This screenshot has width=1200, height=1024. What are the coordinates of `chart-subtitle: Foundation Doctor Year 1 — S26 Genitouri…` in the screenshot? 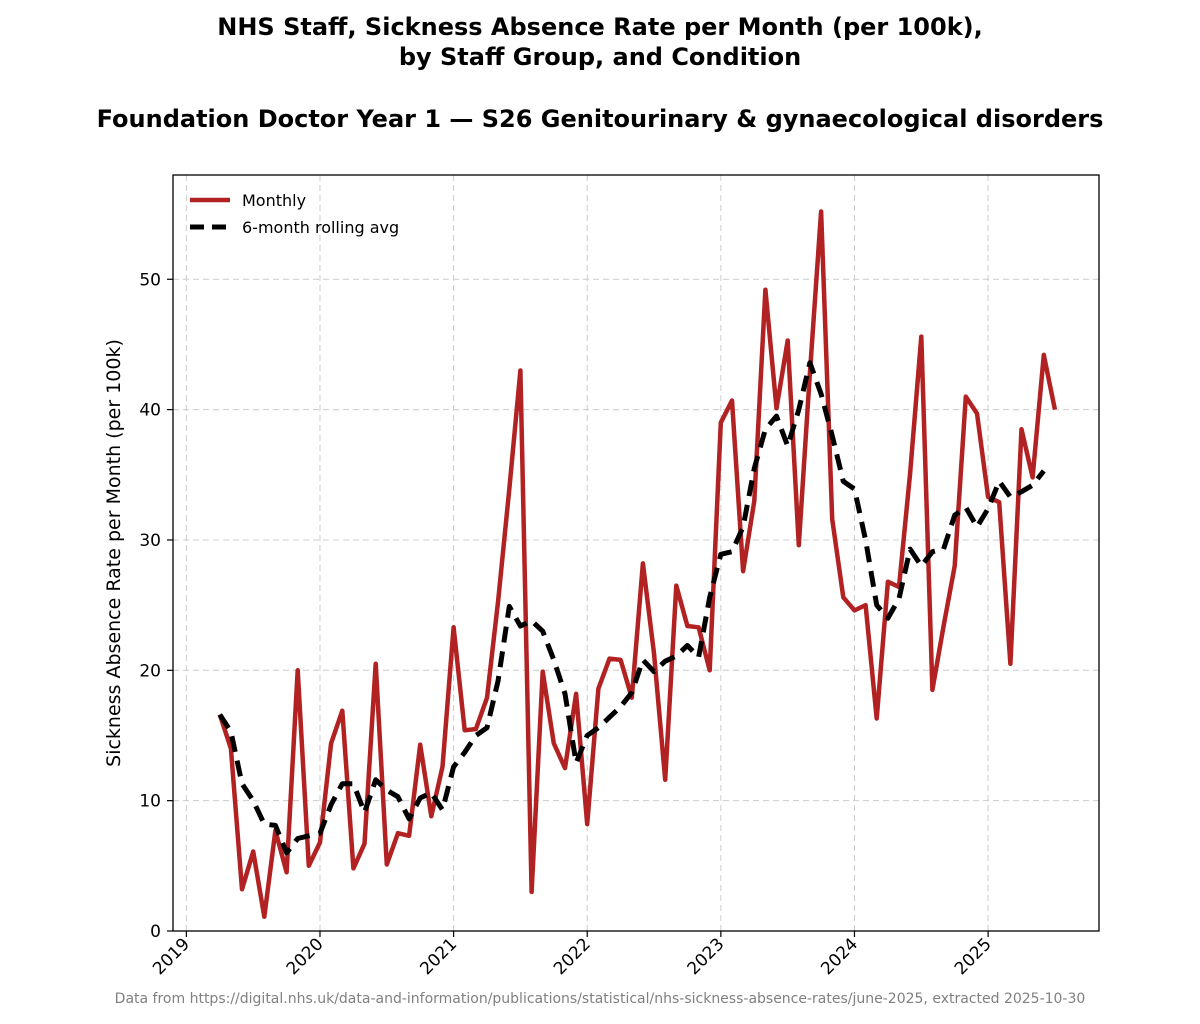 It's located at (600, 119).